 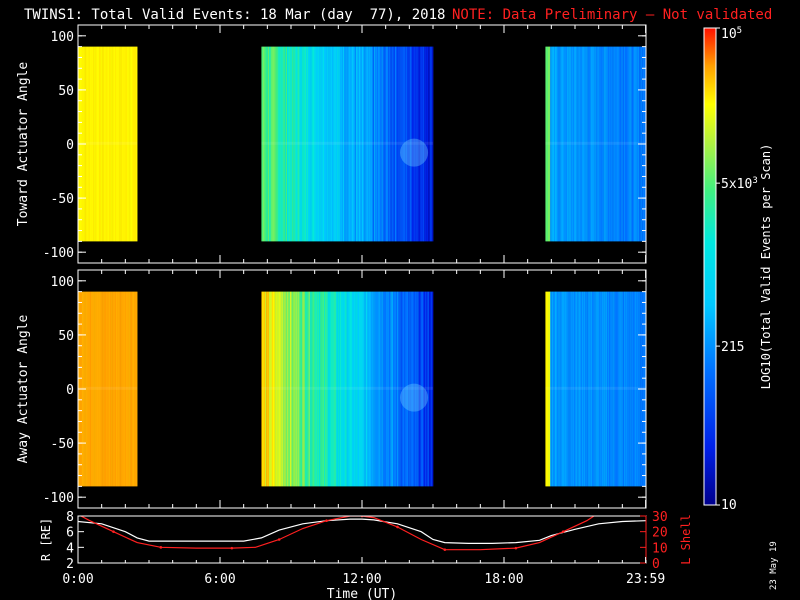 I want to click on y-tick-label: 100, so click(x=62, y=37).